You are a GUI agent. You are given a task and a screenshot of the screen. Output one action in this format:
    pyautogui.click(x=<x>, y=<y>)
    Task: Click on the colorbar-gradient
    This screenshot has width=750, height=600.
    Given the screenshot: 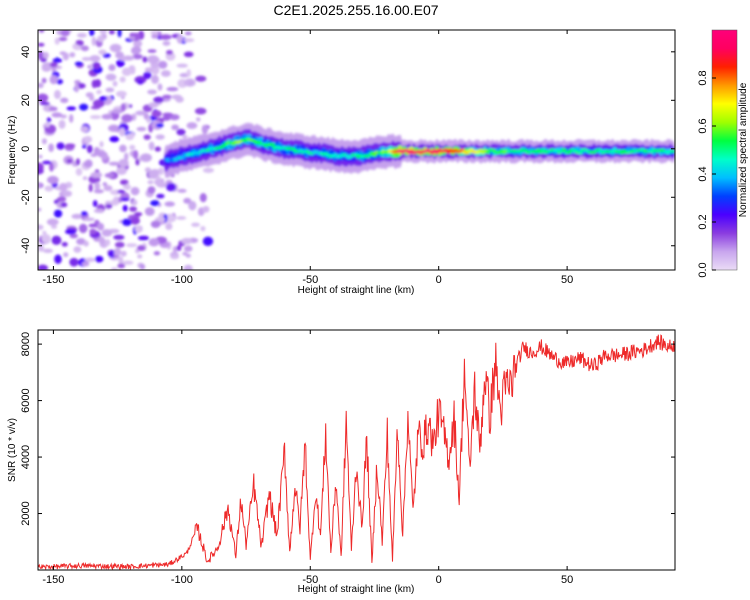 What is the action you would take?
    pyautogui.click(x=724, y=150)
    